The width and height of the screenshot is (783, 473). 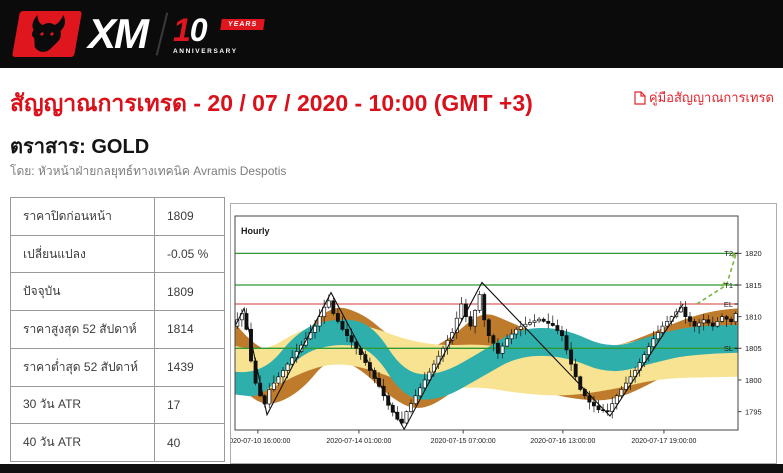 I want to click on table-row: ราคาปิดก่อนหน้า 1809, so click(x=117, y=216).